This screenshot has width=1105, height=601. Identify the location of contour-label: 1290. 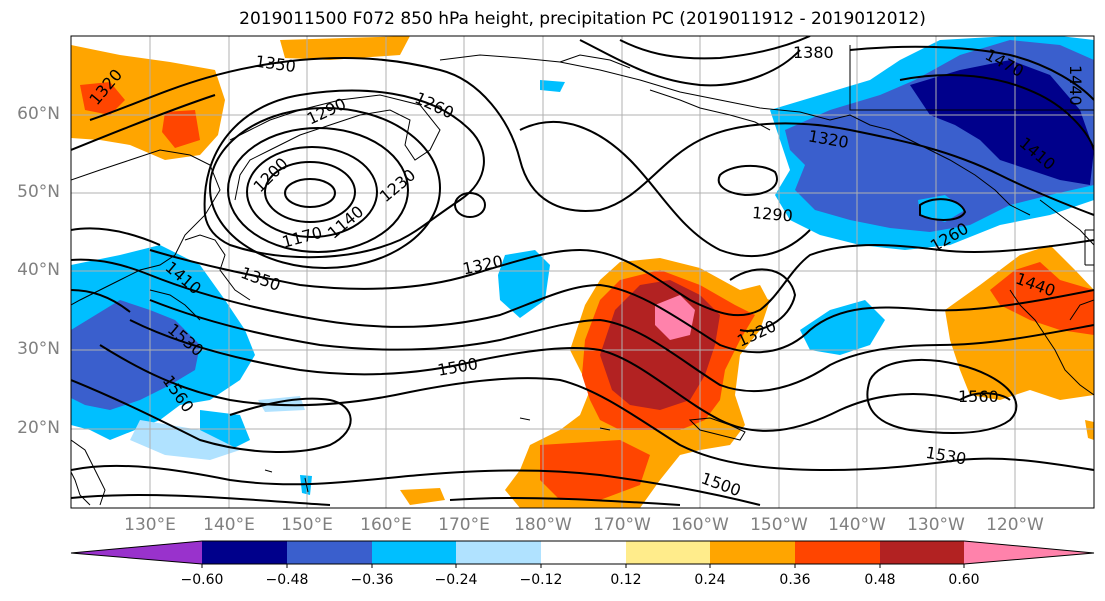
(772, 214).